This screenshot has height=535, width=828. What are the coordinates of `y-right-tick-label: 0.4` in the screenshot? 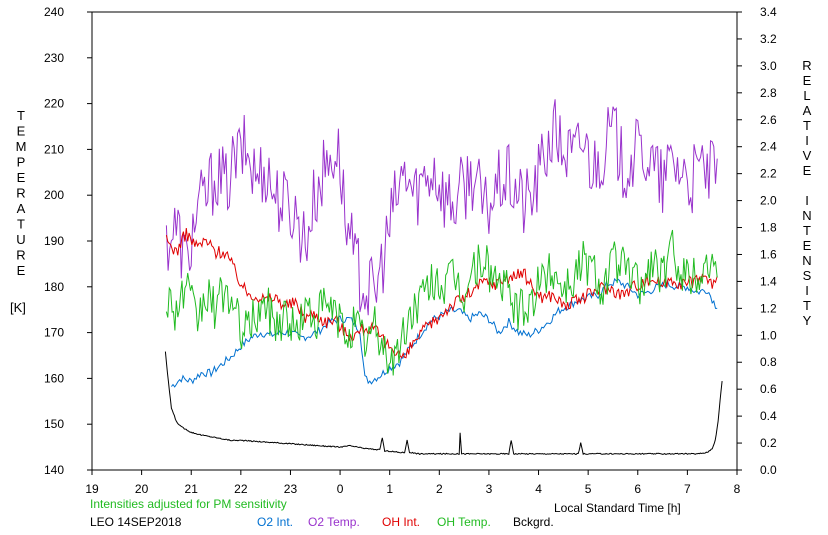 It's located at (768, 416).